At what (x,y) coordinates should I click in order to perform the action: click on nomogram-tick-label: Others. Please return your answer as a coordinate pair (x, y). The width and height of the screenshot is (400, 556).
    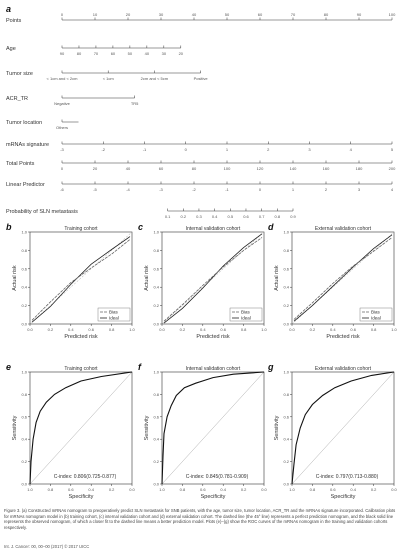
    Looking at the image, I should click on (62, 127).